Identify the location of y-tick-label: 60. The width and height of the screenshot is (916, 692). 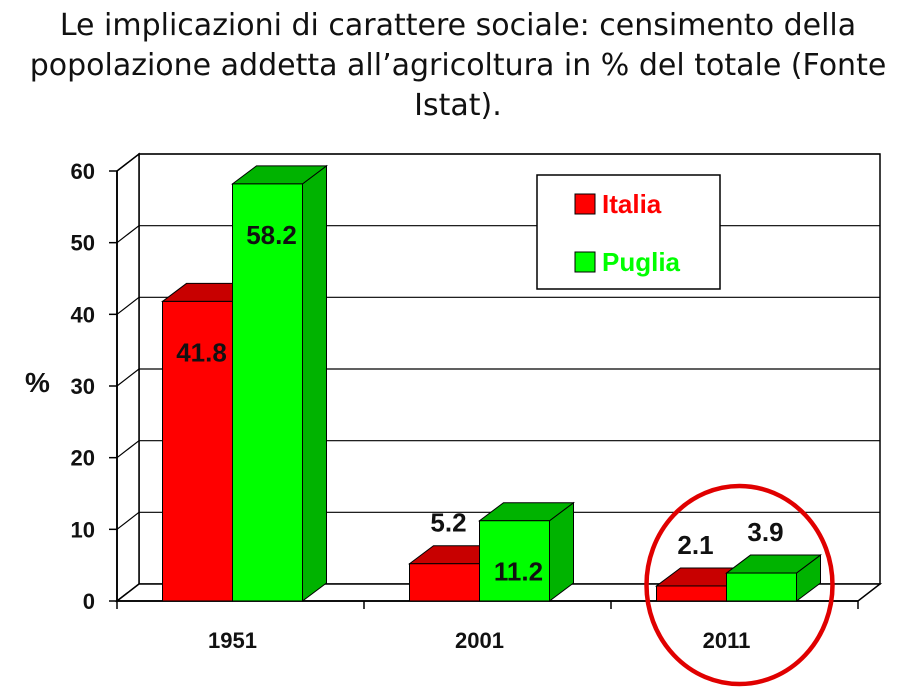
(83, 171).